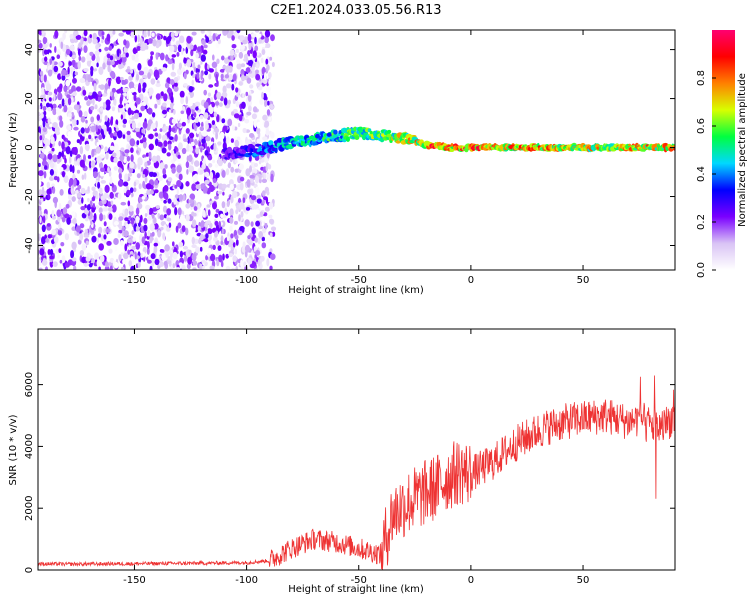 The height and width of the screenshot is (600, 750). I want to click on colorbar-tick-label: 0.2, so click(701, 222).